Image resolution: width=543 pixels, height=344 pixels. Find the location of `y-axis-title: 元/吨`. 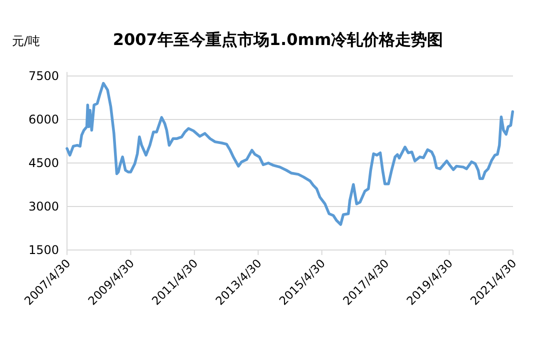

y-axis-title: 元/吨 is located at coordinates (26, 41).